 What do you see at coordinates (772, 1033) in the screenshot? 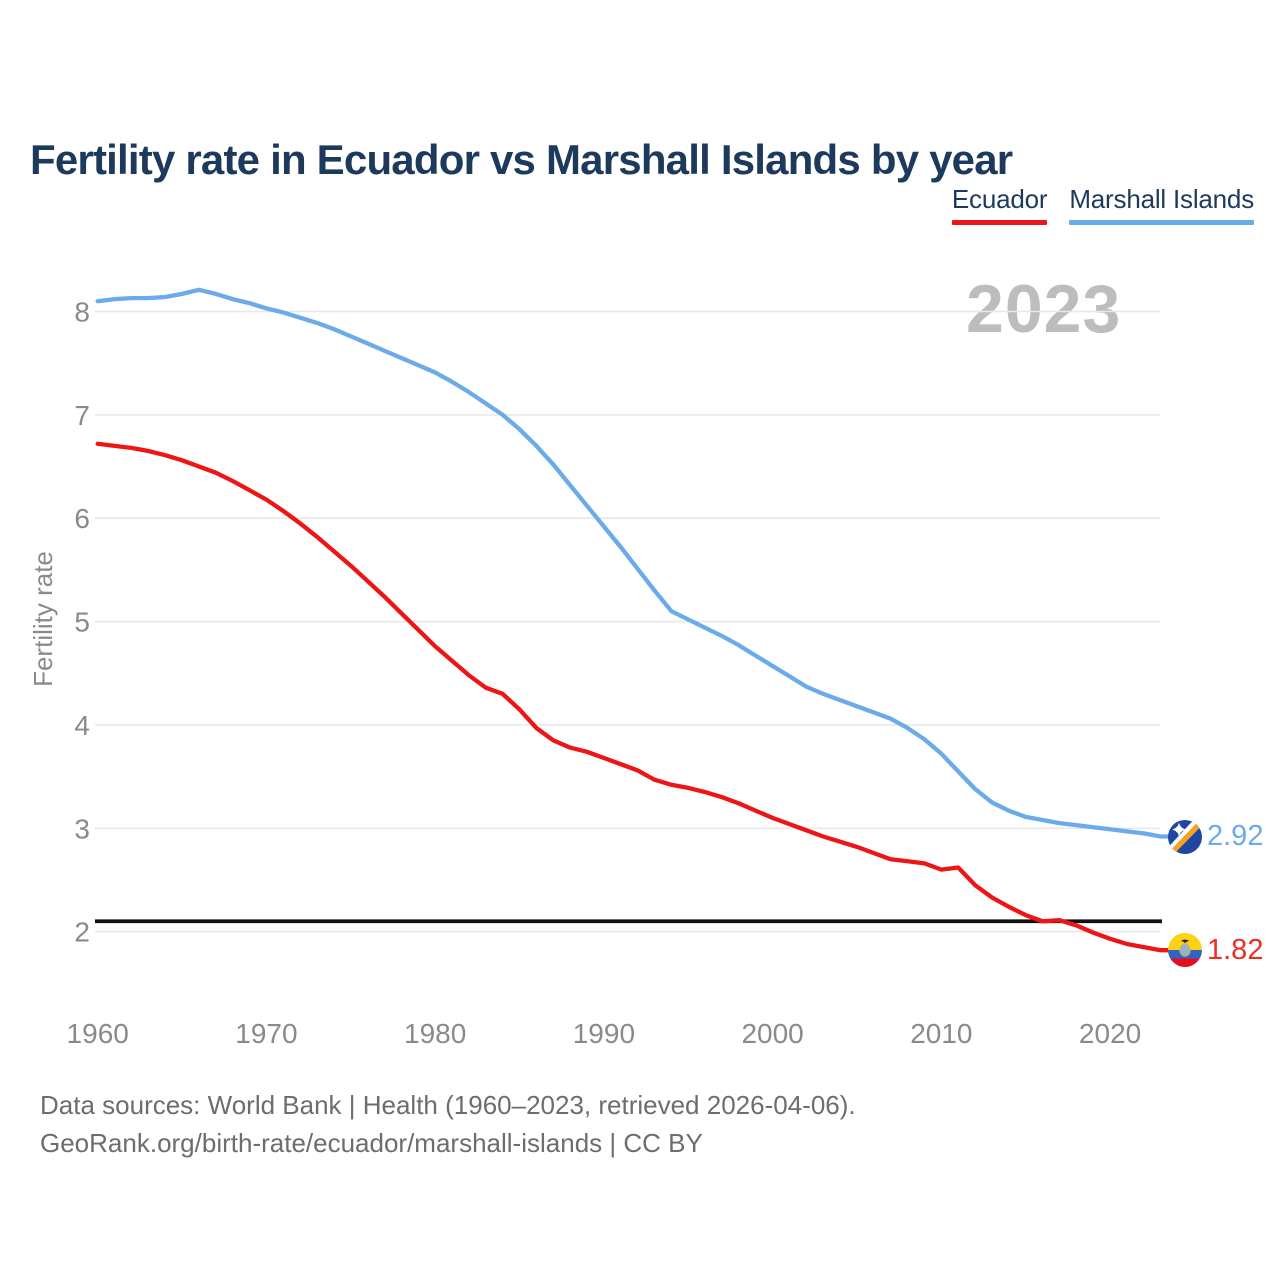
I see `x-tick-label: 2000` at bounding box center [772, 1033].